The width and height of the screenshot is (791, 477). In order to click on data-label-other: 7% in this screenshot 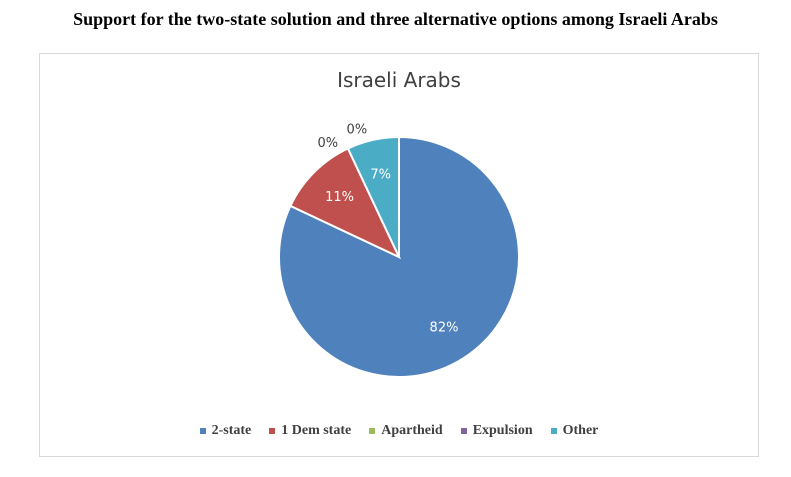, I will do `click(380, 175)`.